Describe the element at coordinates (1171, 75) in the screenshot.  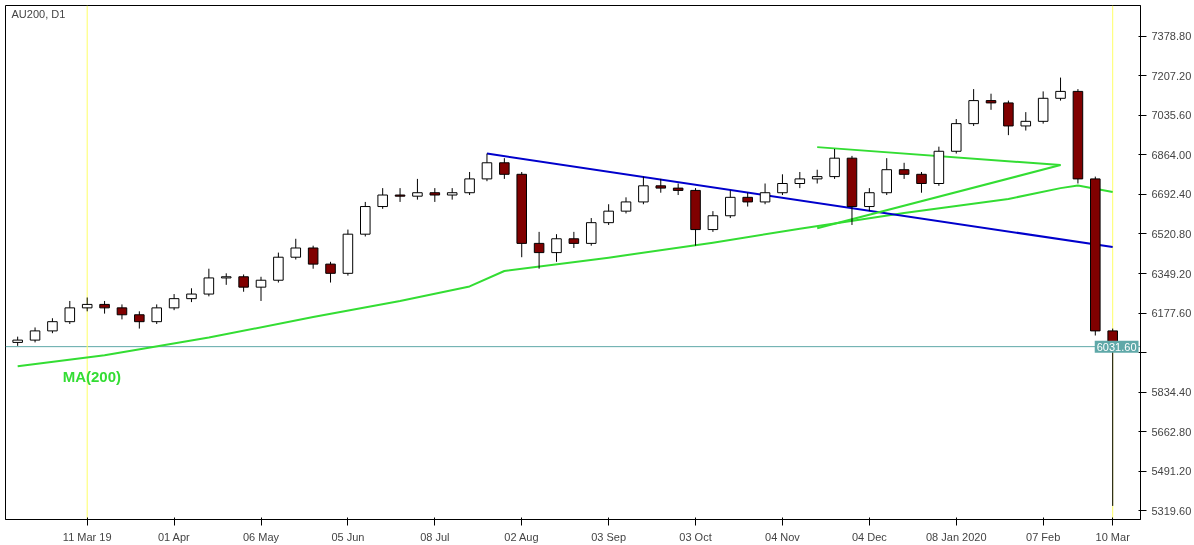
I see `y-tick-label: 7207.20` at that location.